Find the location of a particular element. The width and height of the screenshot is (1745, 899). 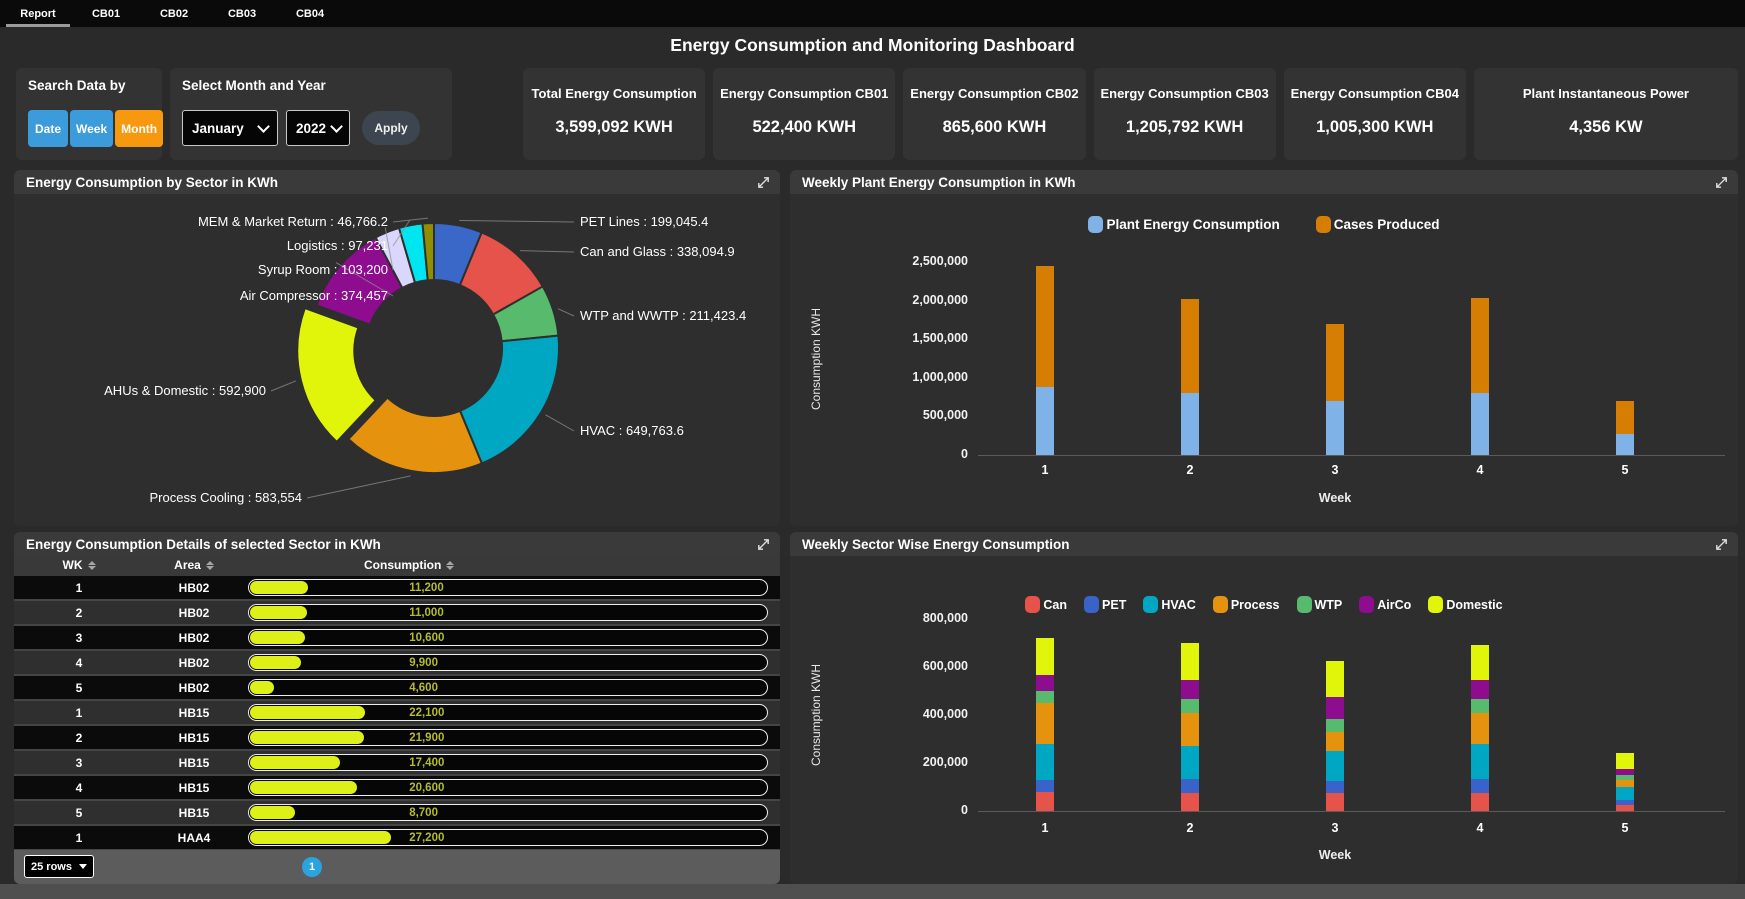

legend-item-wtp: WTP is located at coordinates (1319, 604).